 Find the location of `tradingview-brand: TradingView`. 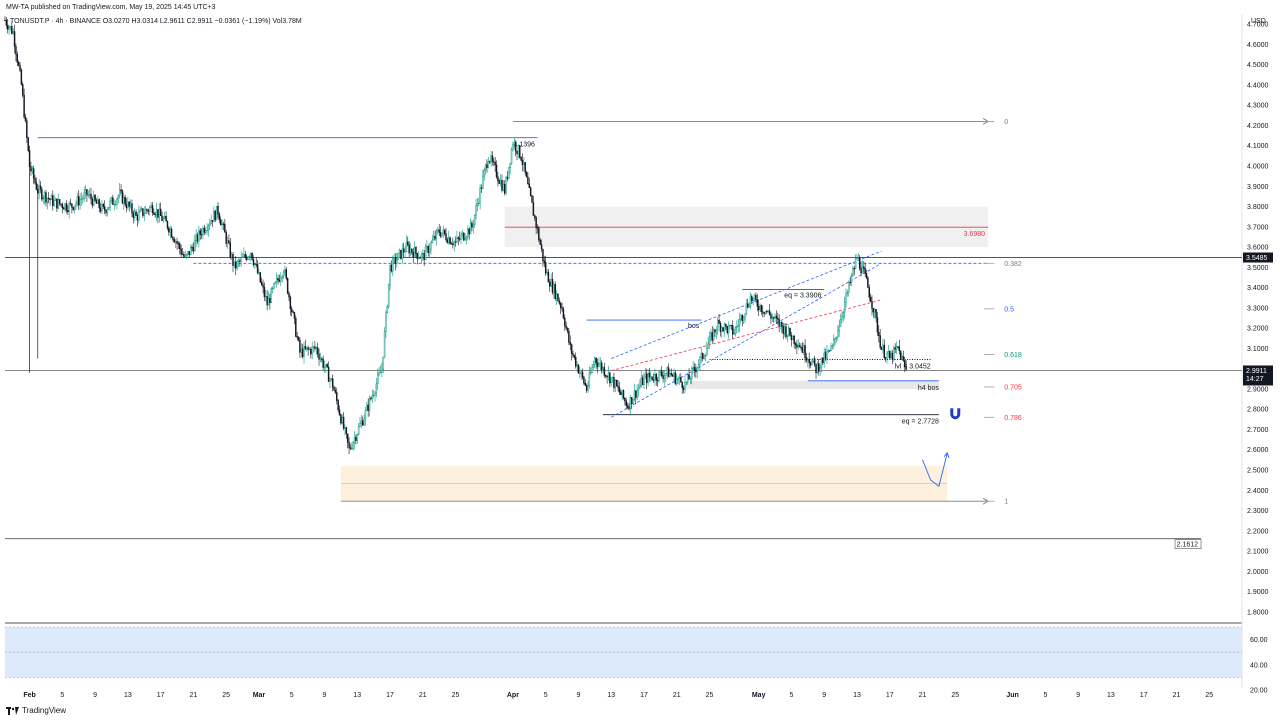

tradingview-brand: TradingView is located at coordinates (44, 710).